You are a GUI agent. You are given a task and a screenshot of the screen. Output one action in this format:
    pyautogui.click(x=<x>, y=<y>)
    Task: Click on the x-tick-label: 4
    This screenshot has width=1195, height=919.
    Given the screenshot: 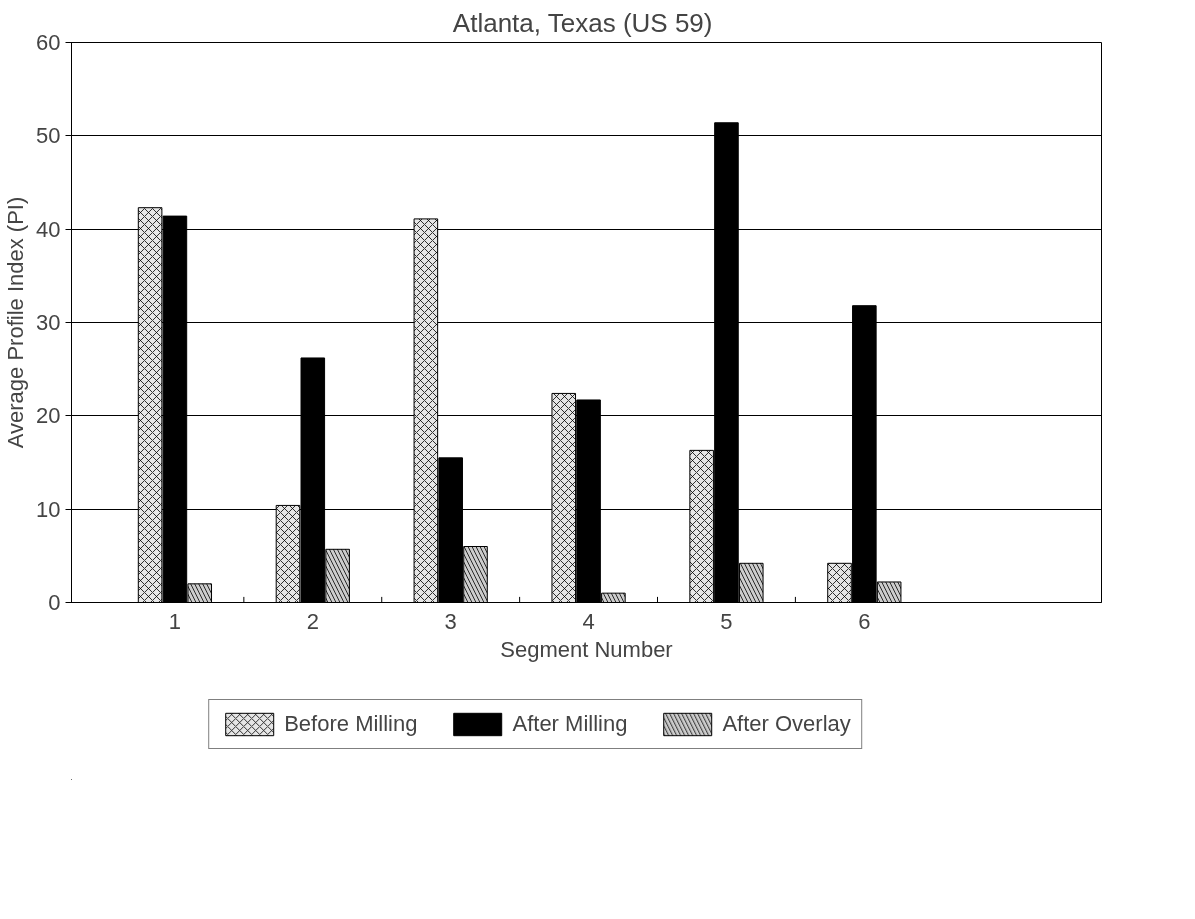 What is the action you would take?
    pyautogui.click(x=588, y=621)
    